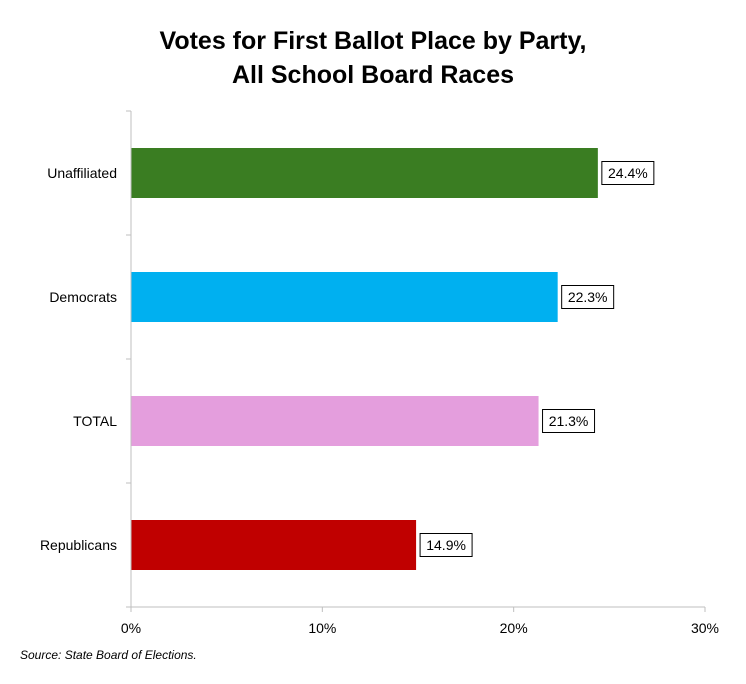 The height and width of the screenshot is (684, 746). I want to click on data-label: 21.3%, so click(569, 421).